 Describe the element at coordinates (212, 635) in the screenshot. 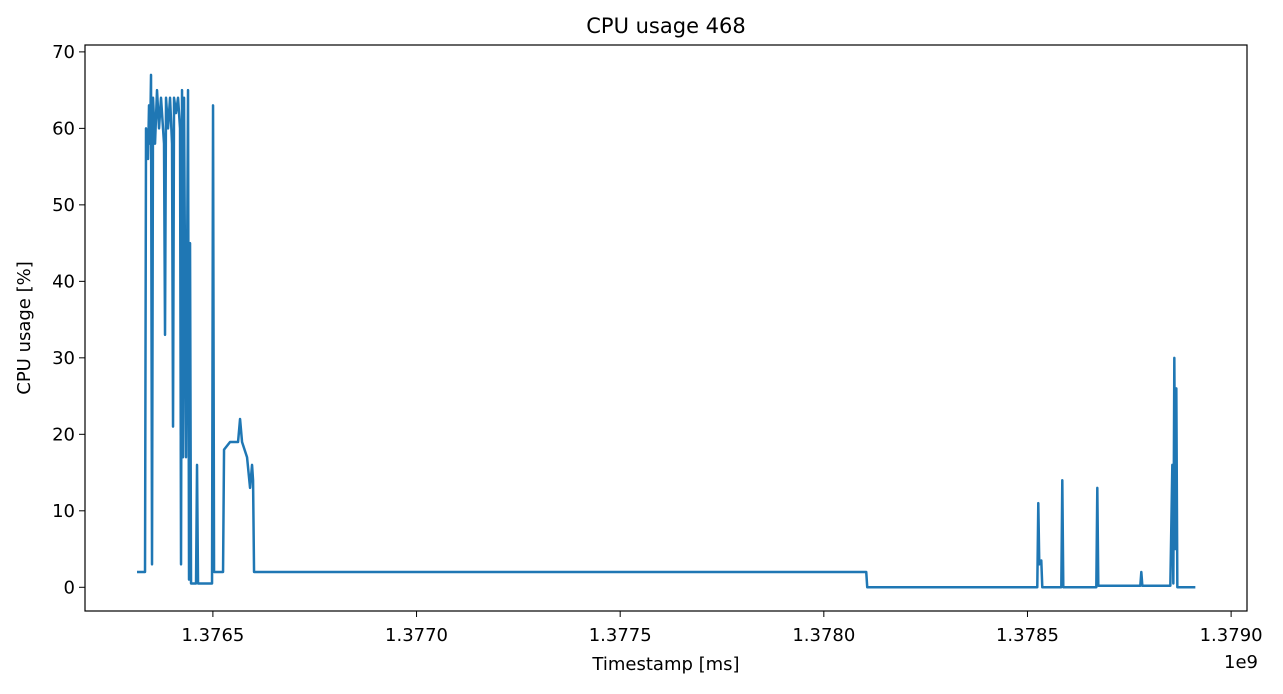

I see `x-tick-label: 1.3765` at that location.